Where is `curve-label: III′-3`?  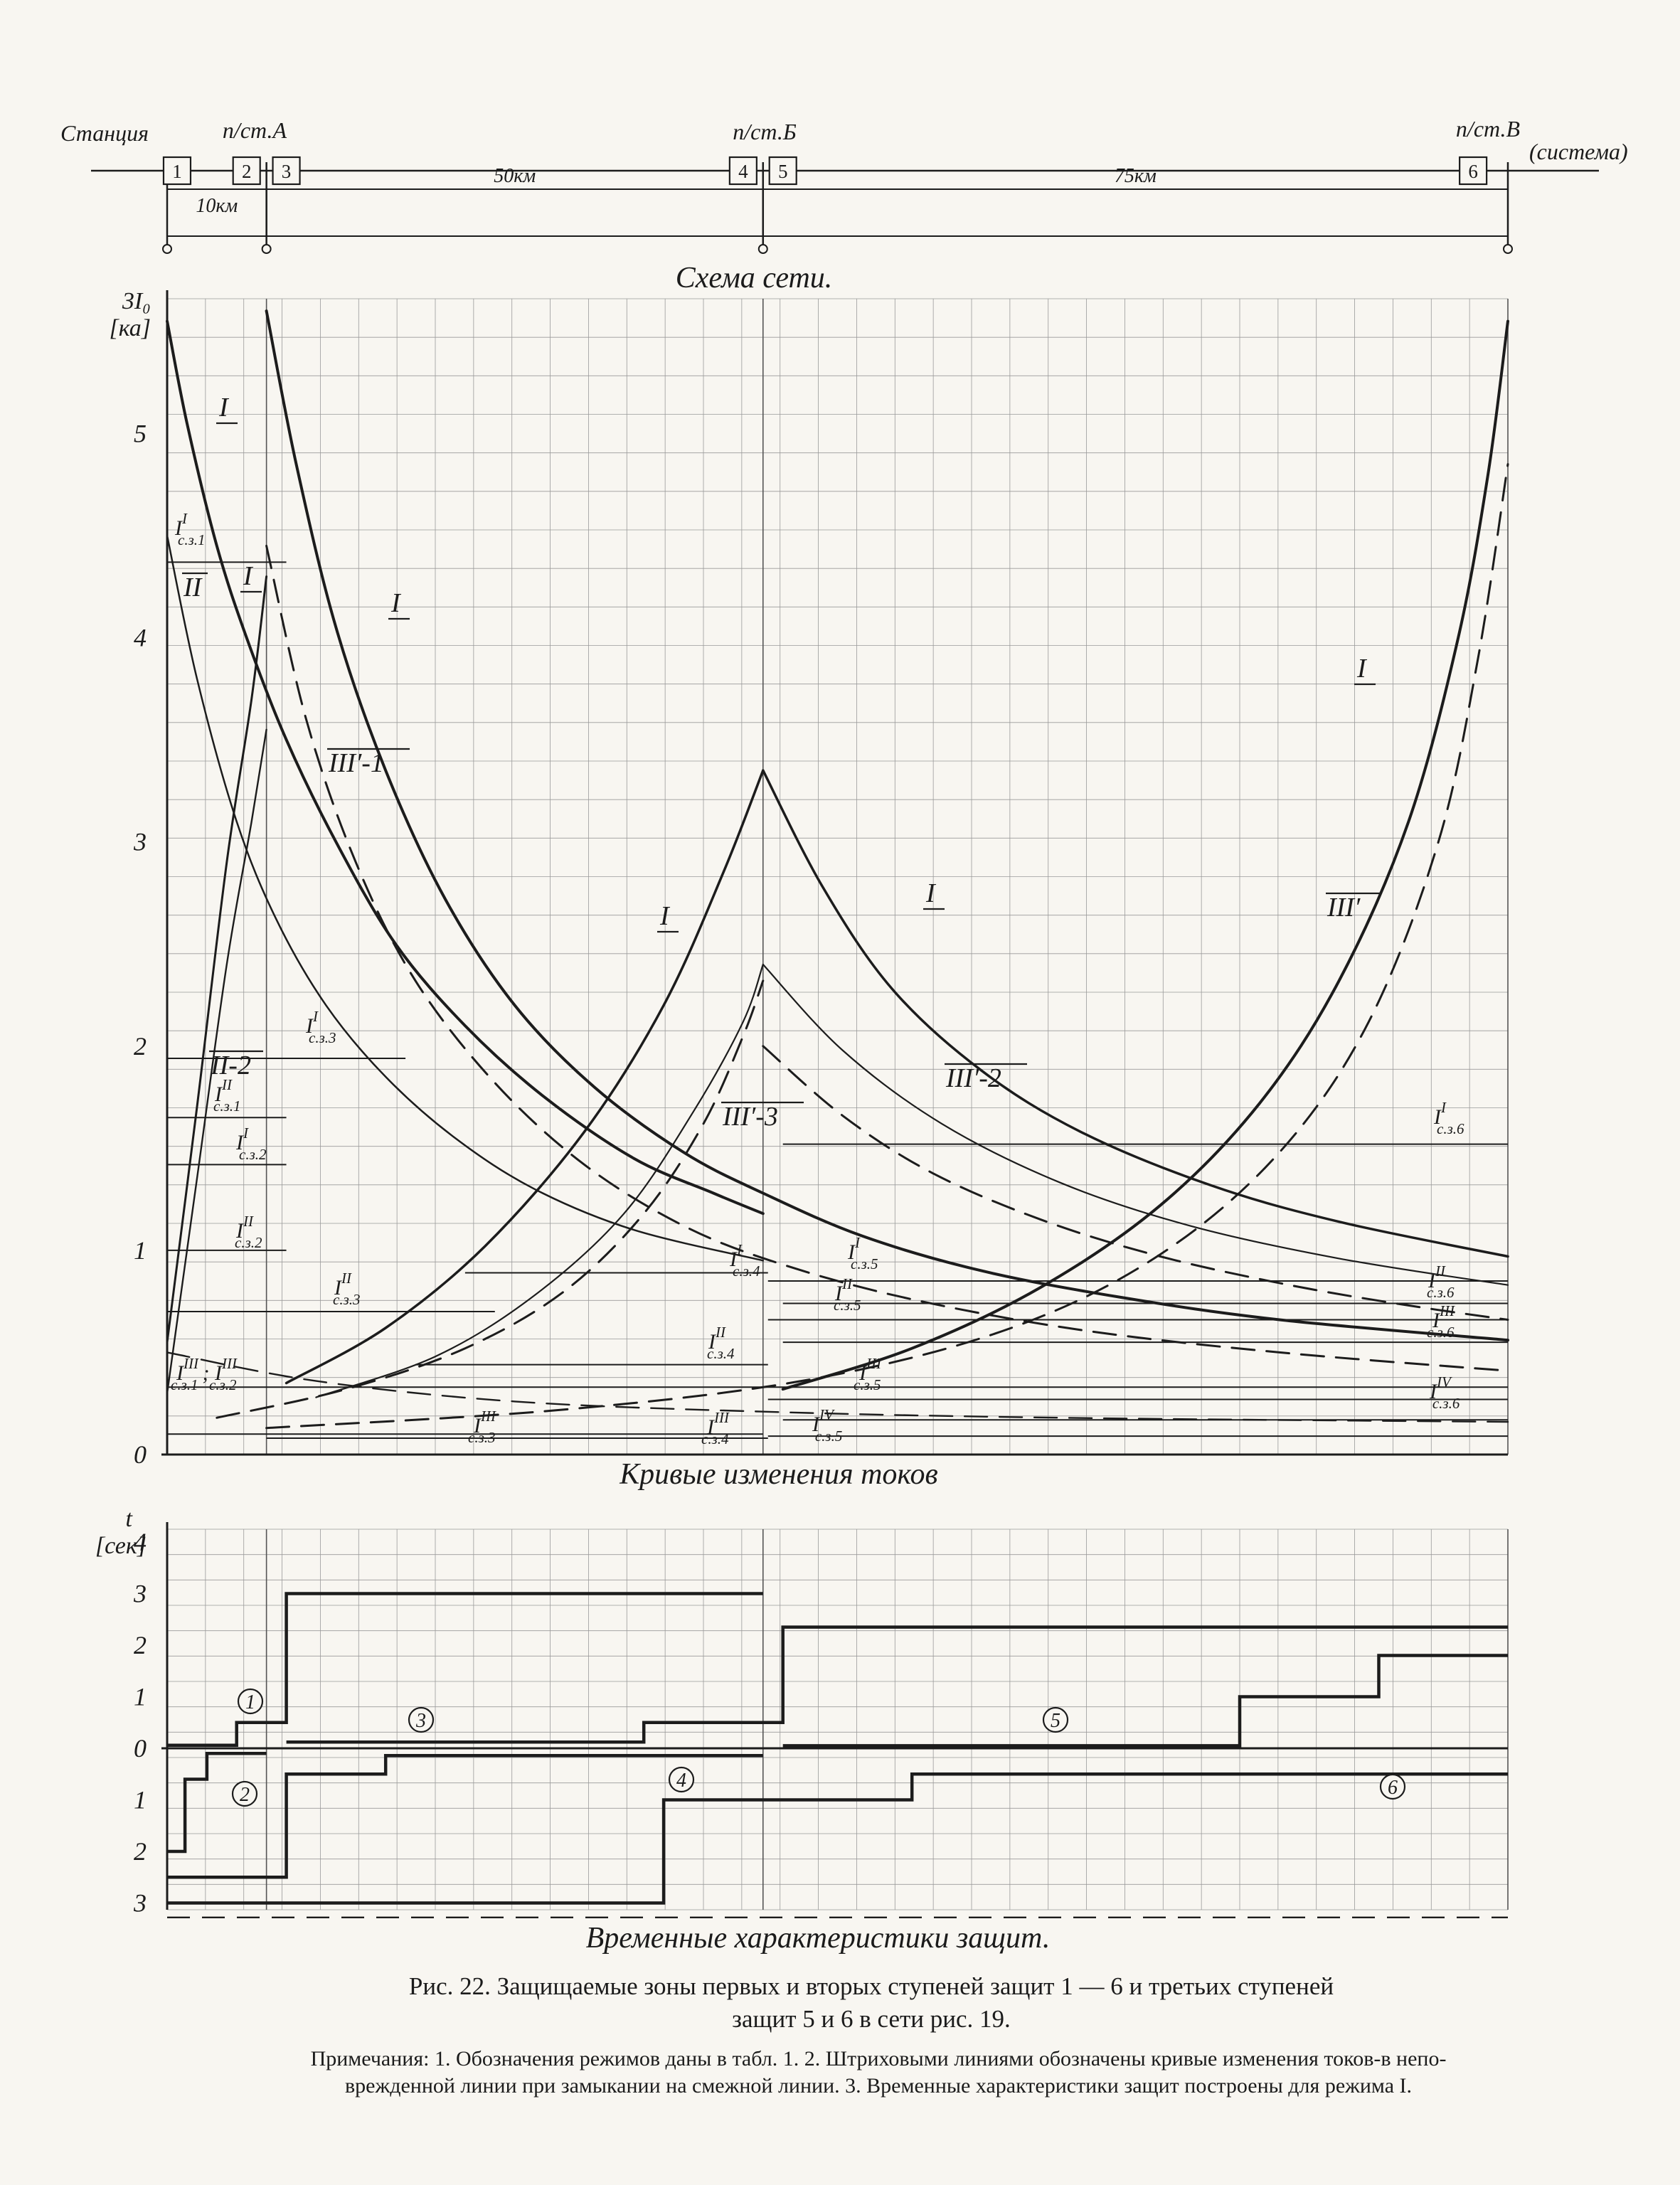 curve-label: III′-3 is located at coordinates (750, 1117).